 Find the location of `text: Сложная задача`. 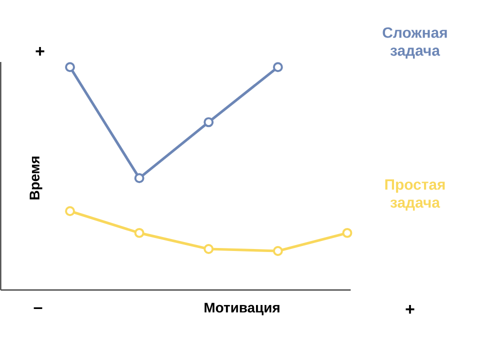

text: Сложная задача is located at coordinates (414, 43).